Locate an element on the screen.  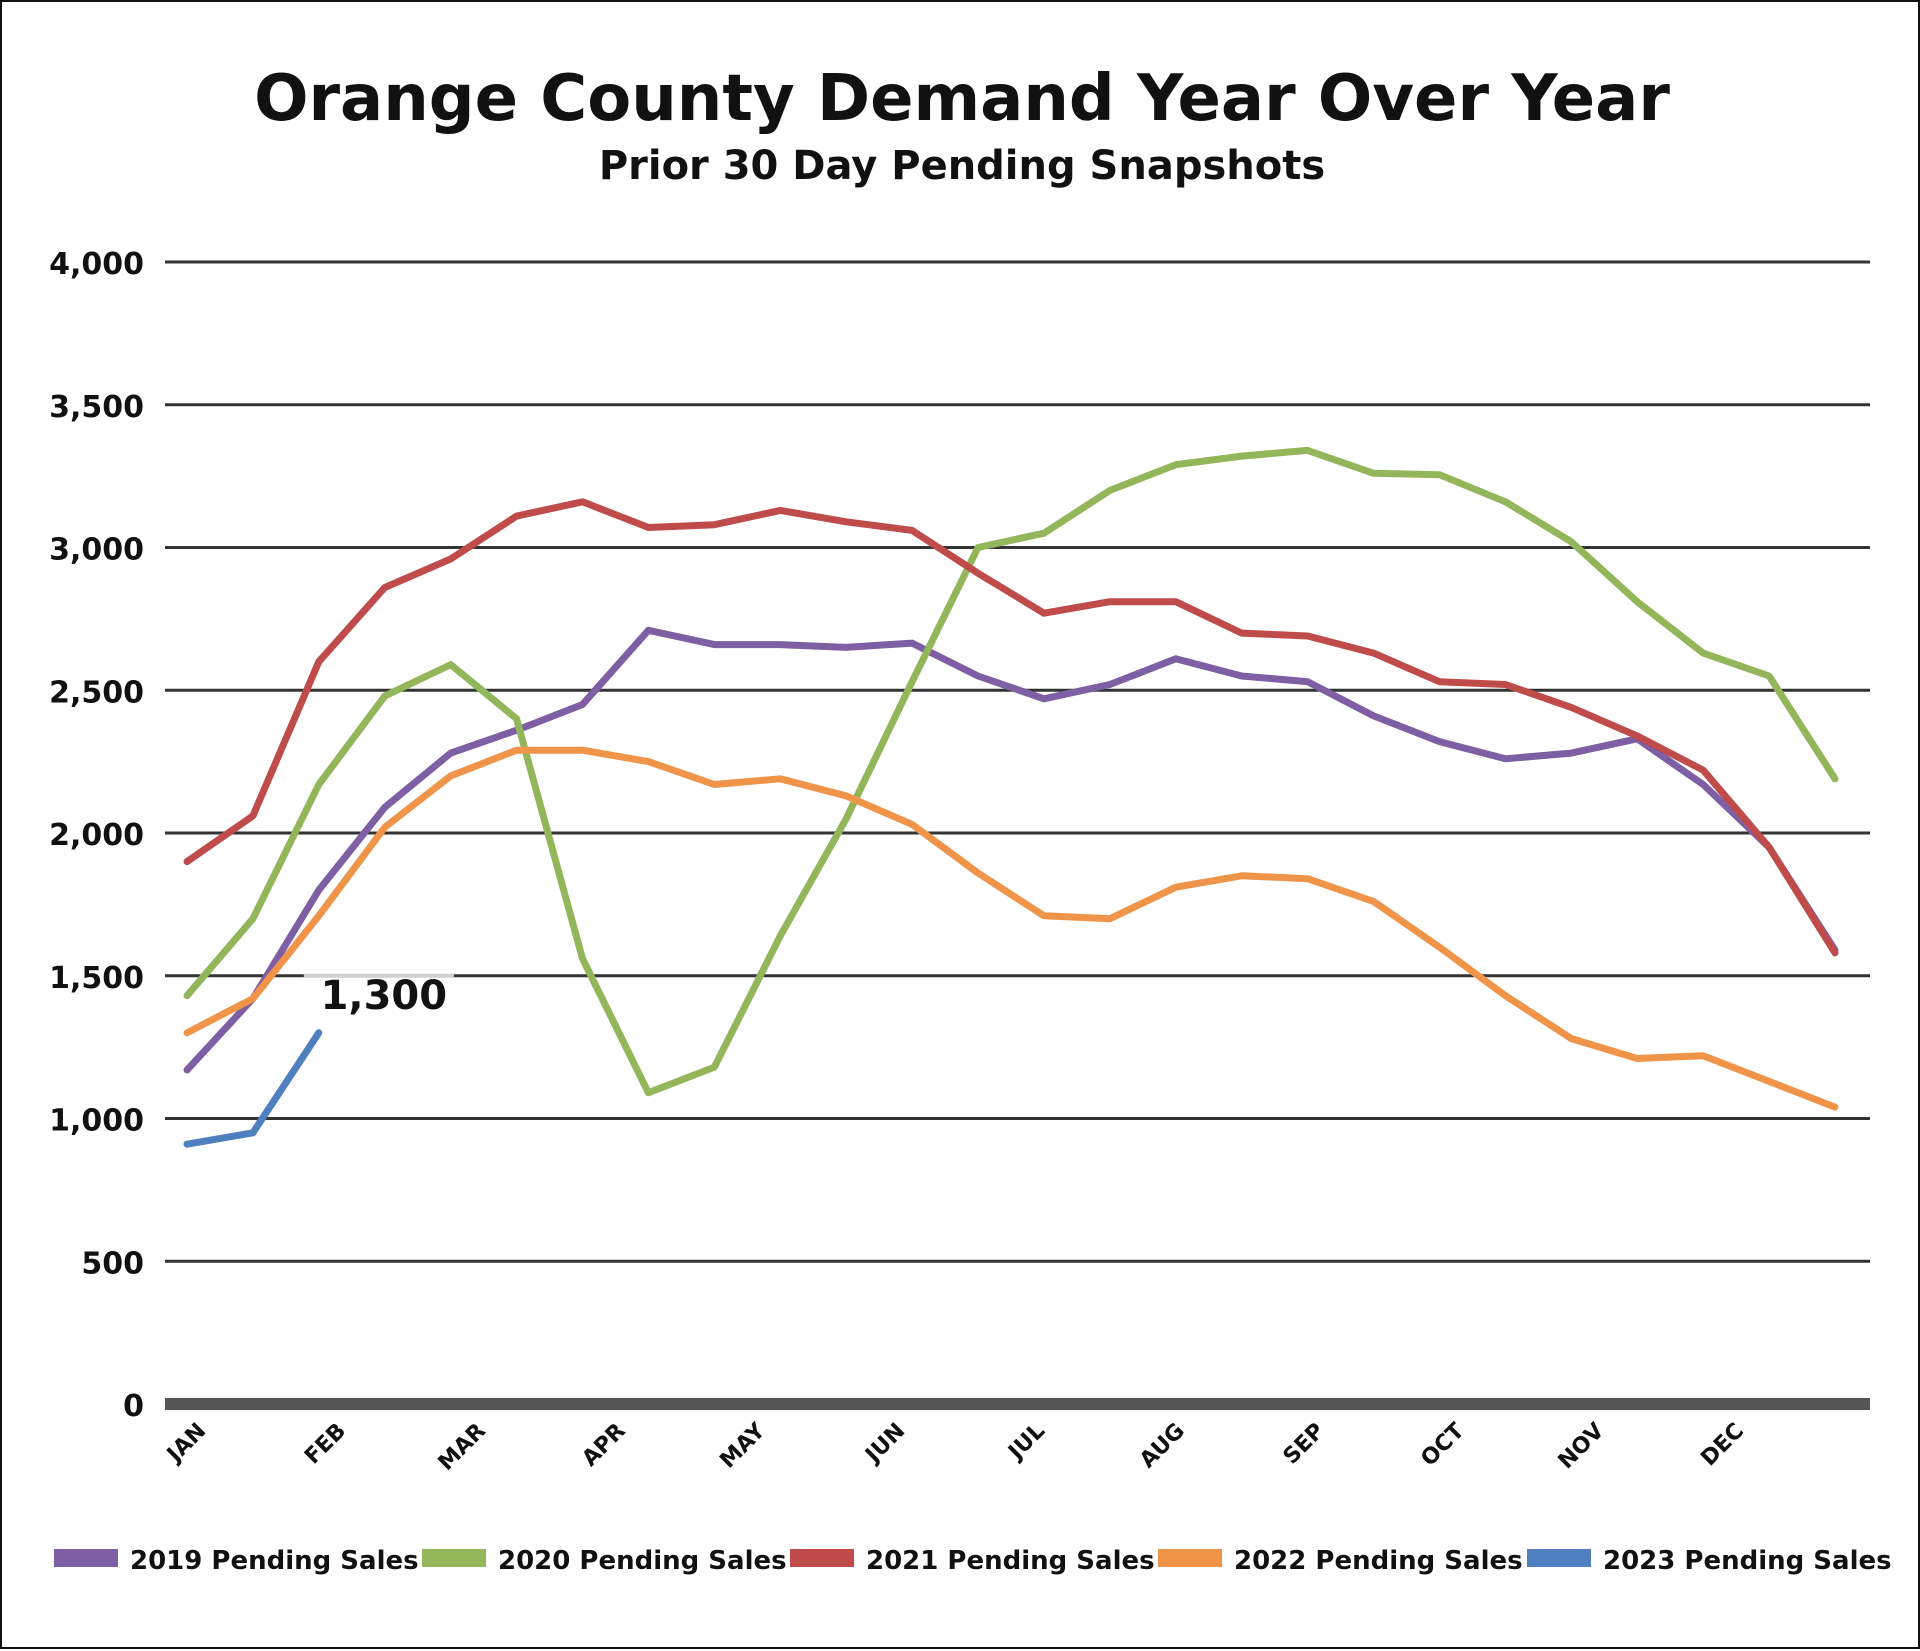
x-tick-label: FEB is located at coordinates (325, 1444).